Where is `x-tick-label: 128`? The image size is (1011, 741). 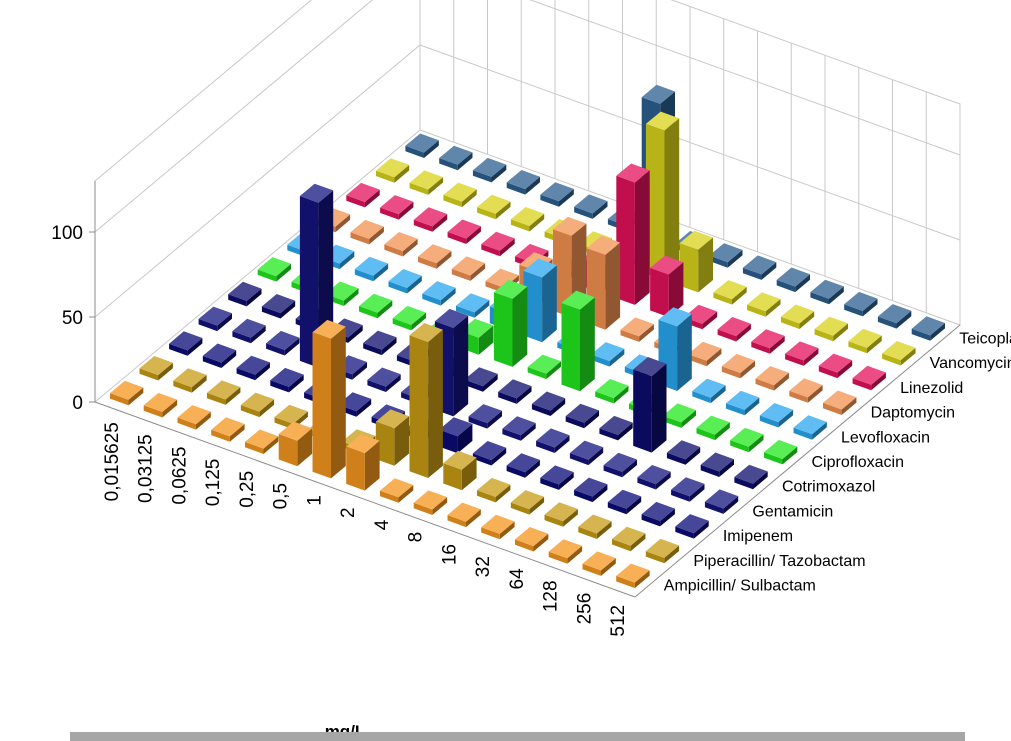 x-tick-label: 128 is located at coordinates (551, 596).